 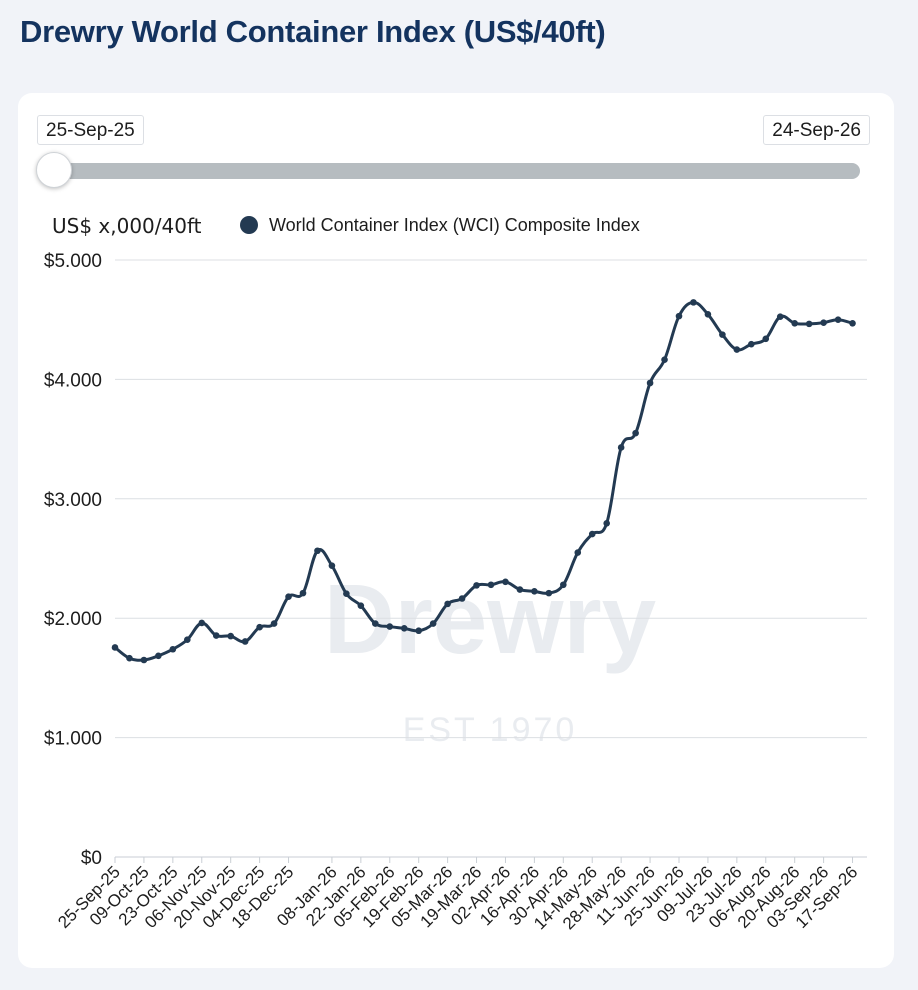 What do you see at coordinates (816, 130) in the screenshot?
I see `range-end-label: 24-Sep-26` at bounding box center [816, 130].